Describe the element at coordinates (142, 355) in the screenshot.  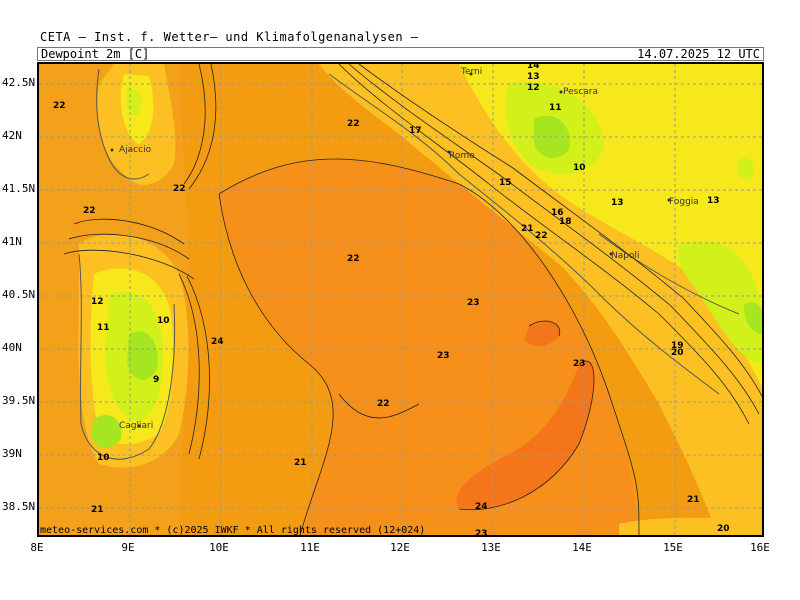
I see `sardinia-core` at that location.